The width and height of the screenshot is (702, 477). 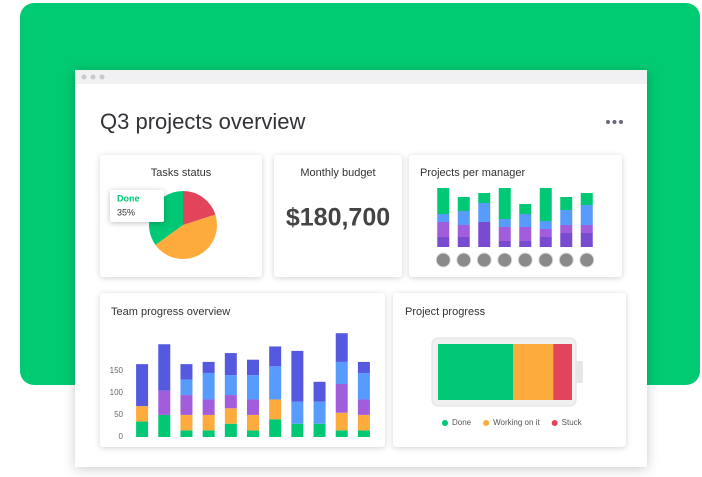 I want to click on card-title: Projects per manager, so click(x=472, y=173).